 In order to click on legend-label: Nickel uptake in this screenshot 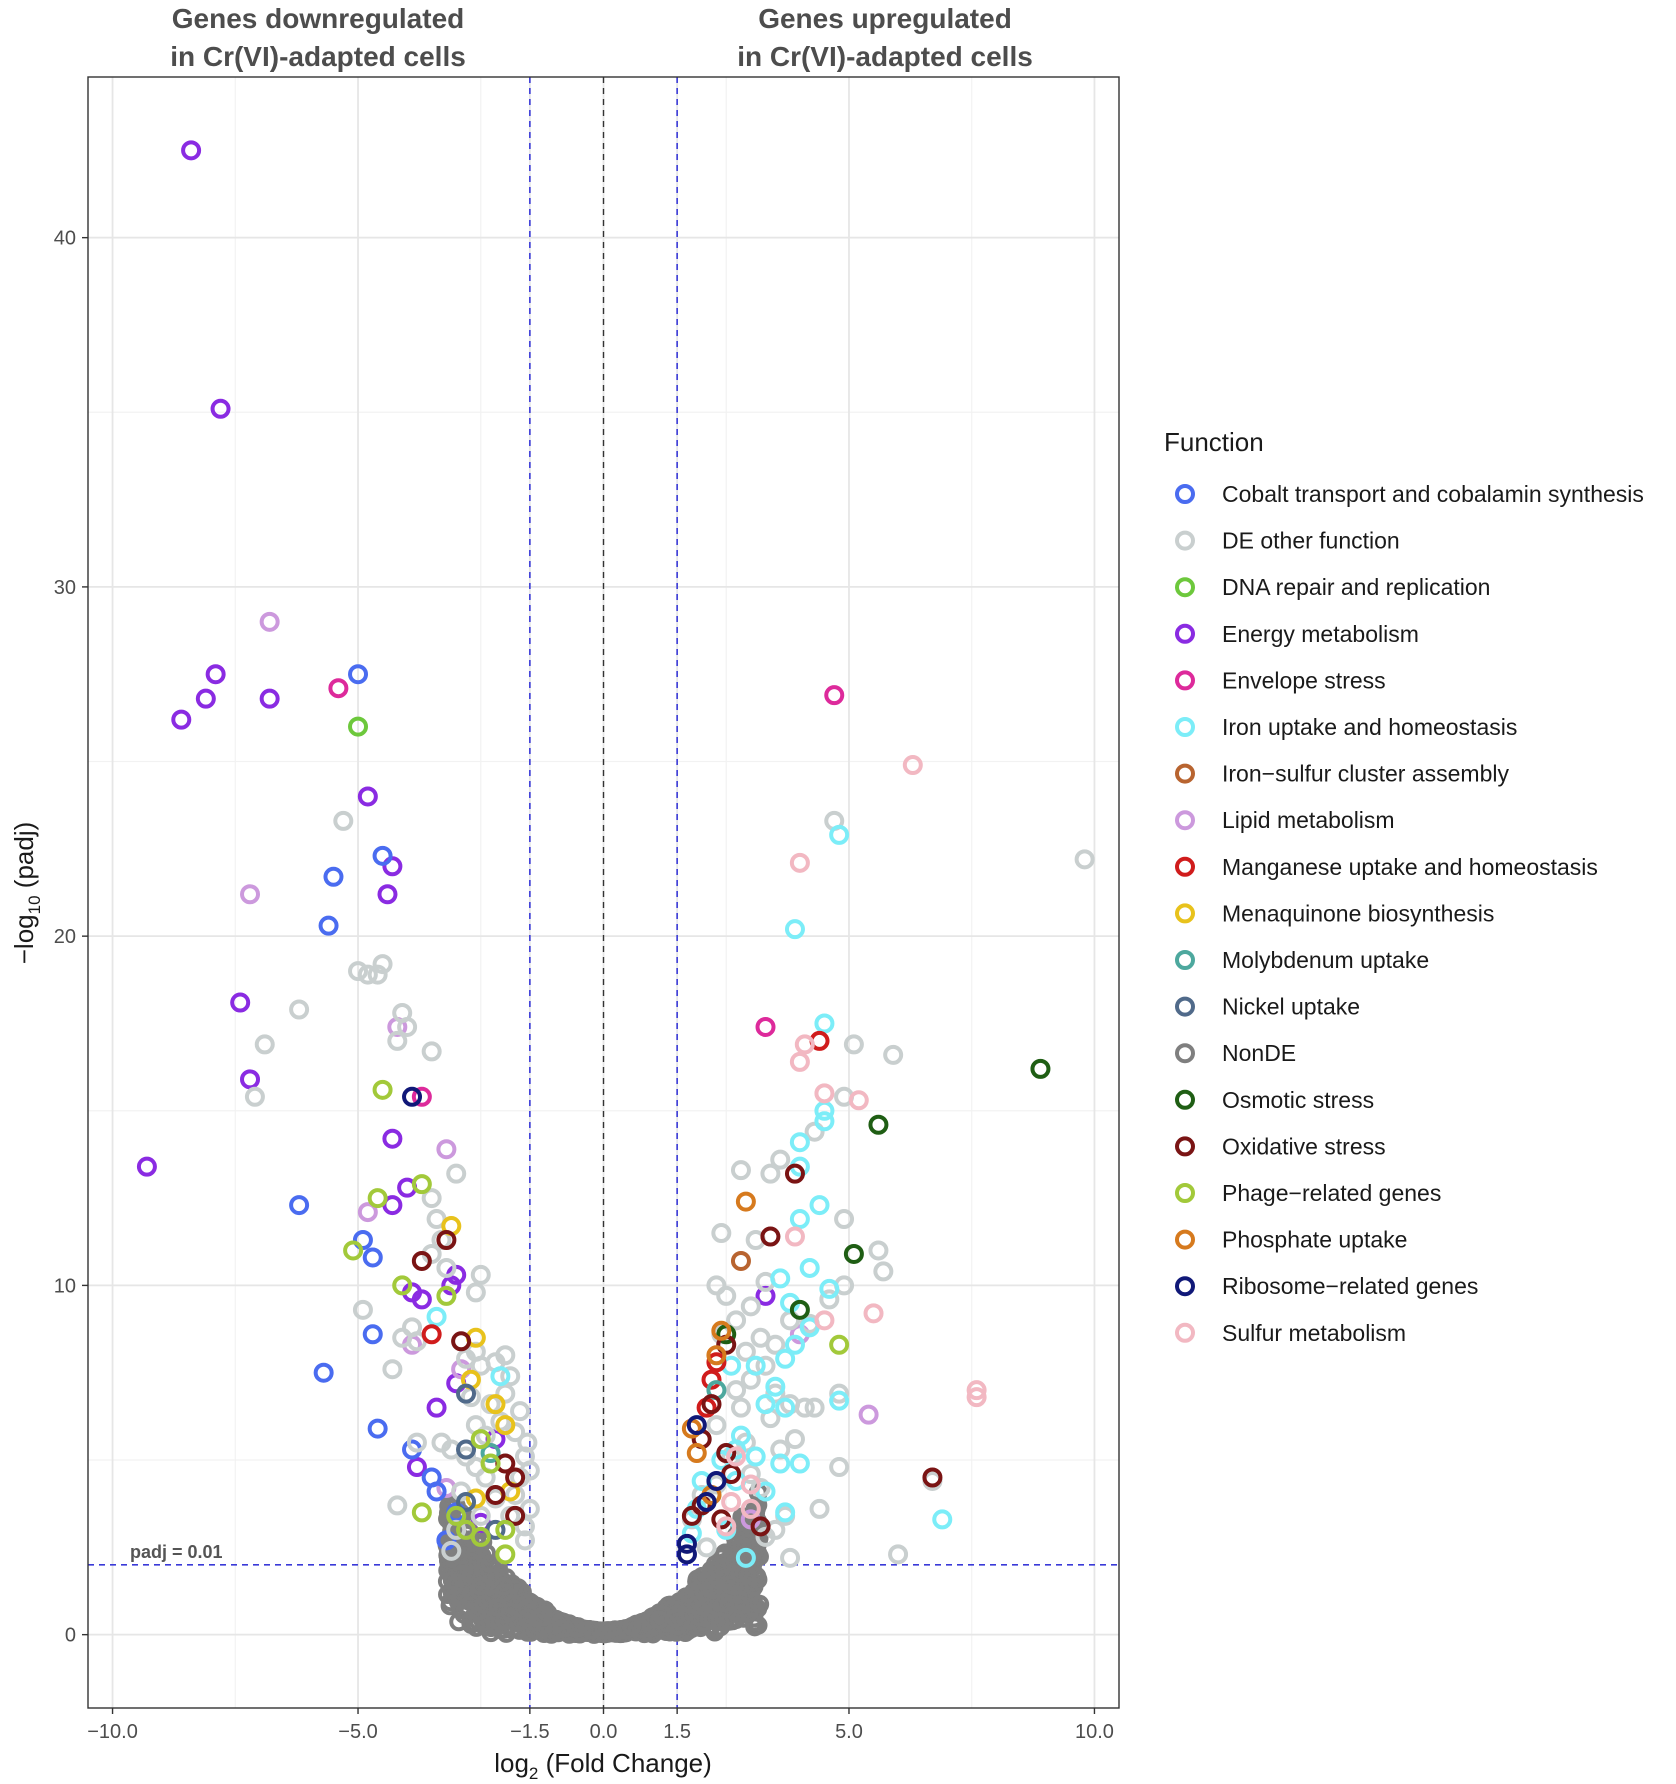, I will do `click(1291, 1007)`.